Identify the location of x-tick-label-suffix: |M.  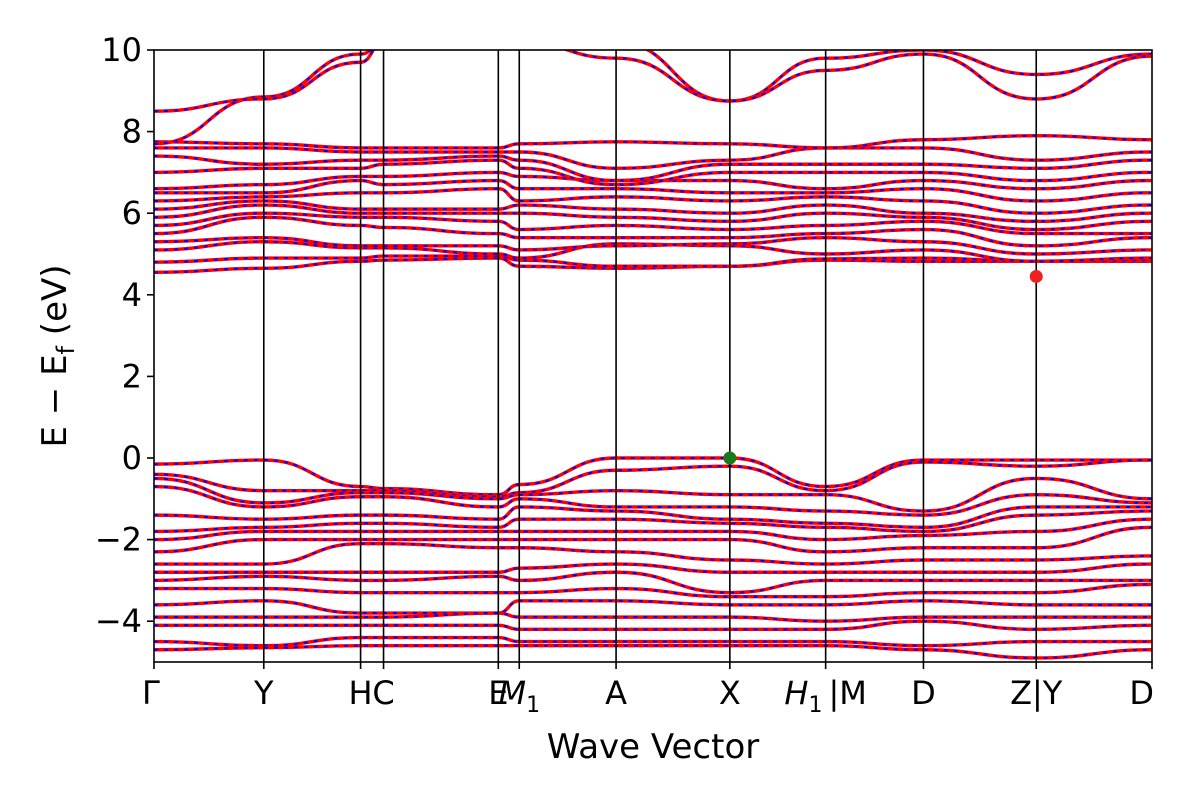
(847, 693).